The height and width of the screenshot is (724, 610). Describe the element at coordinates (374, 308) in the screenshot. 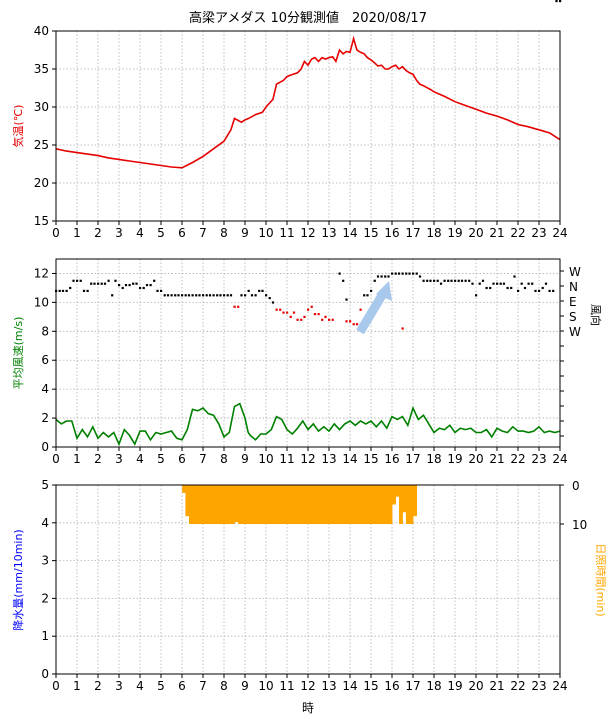

I see `wind-direction-arrow` at that location.